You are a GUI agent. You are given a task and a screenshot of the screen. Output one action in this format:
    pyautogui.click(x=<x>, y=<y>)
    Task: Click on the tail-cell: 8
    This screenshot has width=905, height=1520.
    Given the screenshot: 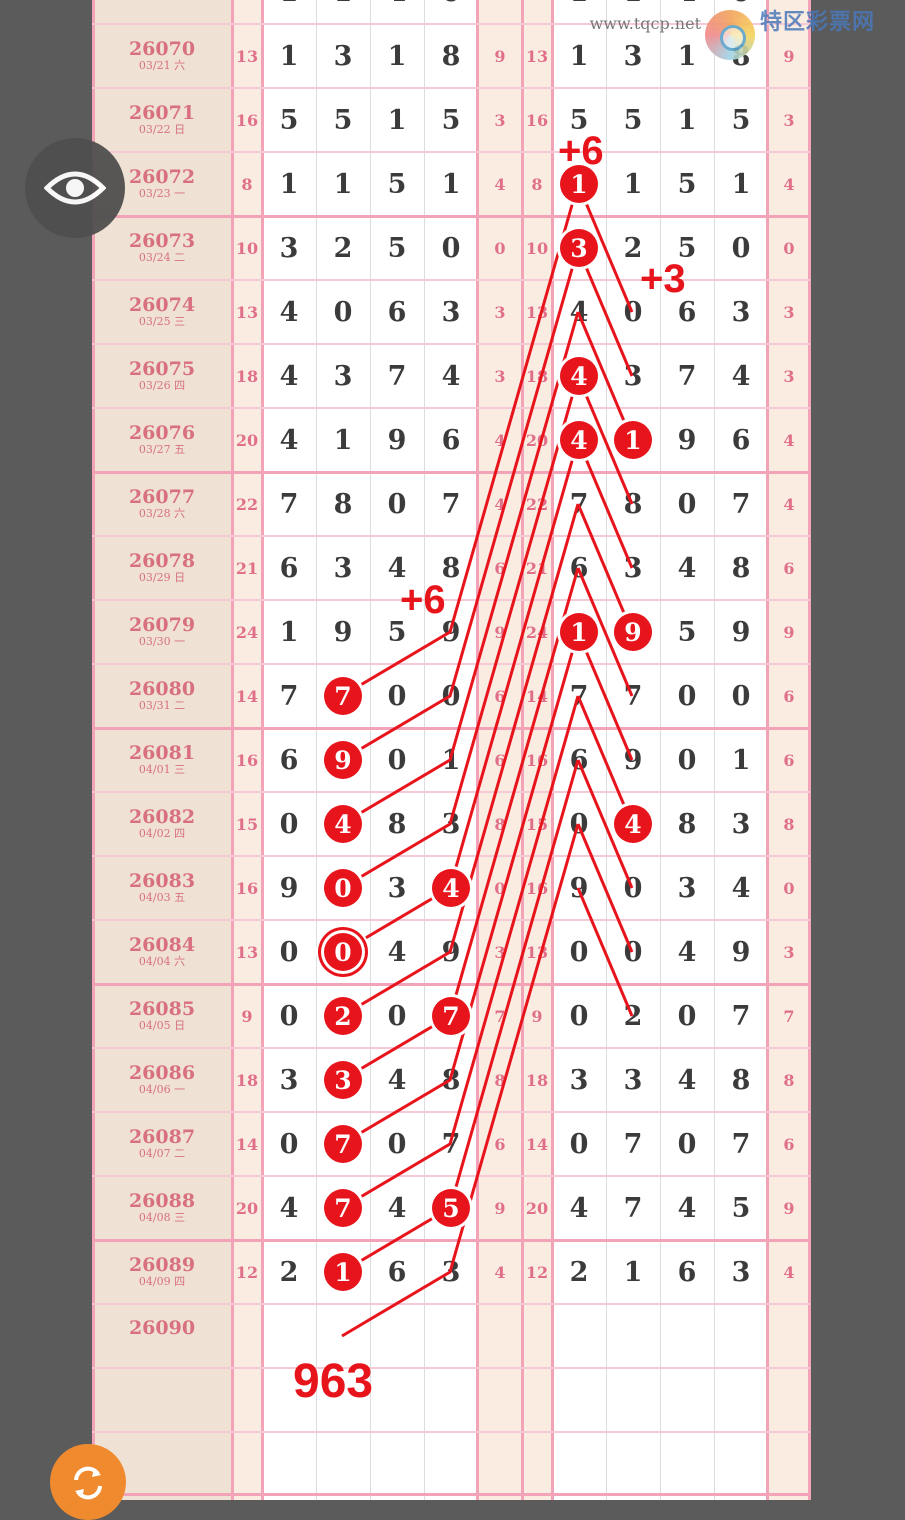 What is the action you would take?
    pyautogui.click(x=500, y=1080)
    